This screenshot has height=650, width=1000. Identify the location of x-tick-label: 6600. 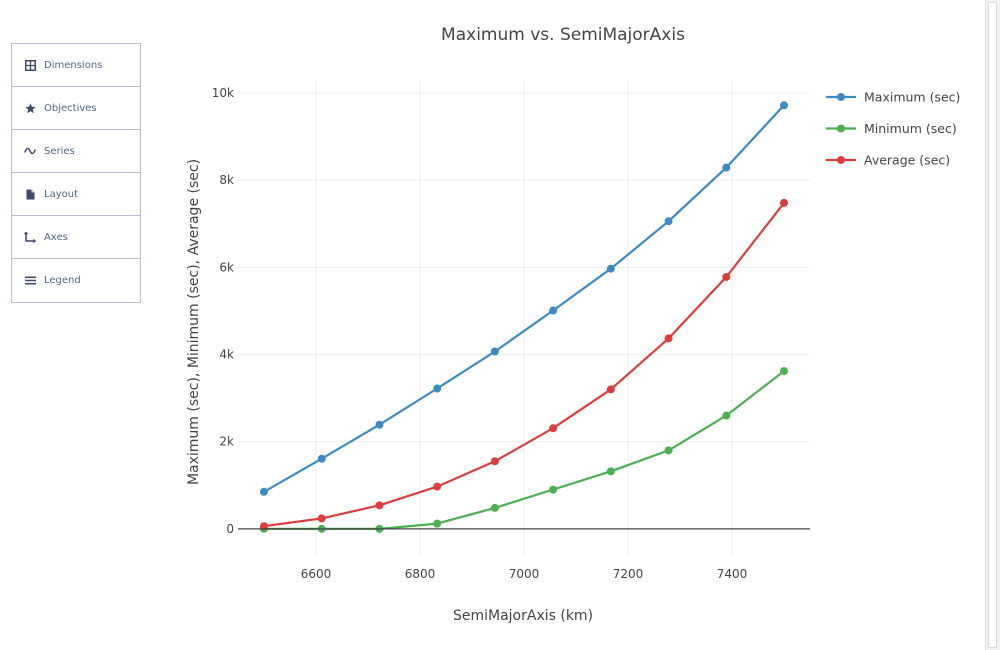
(316, 574).